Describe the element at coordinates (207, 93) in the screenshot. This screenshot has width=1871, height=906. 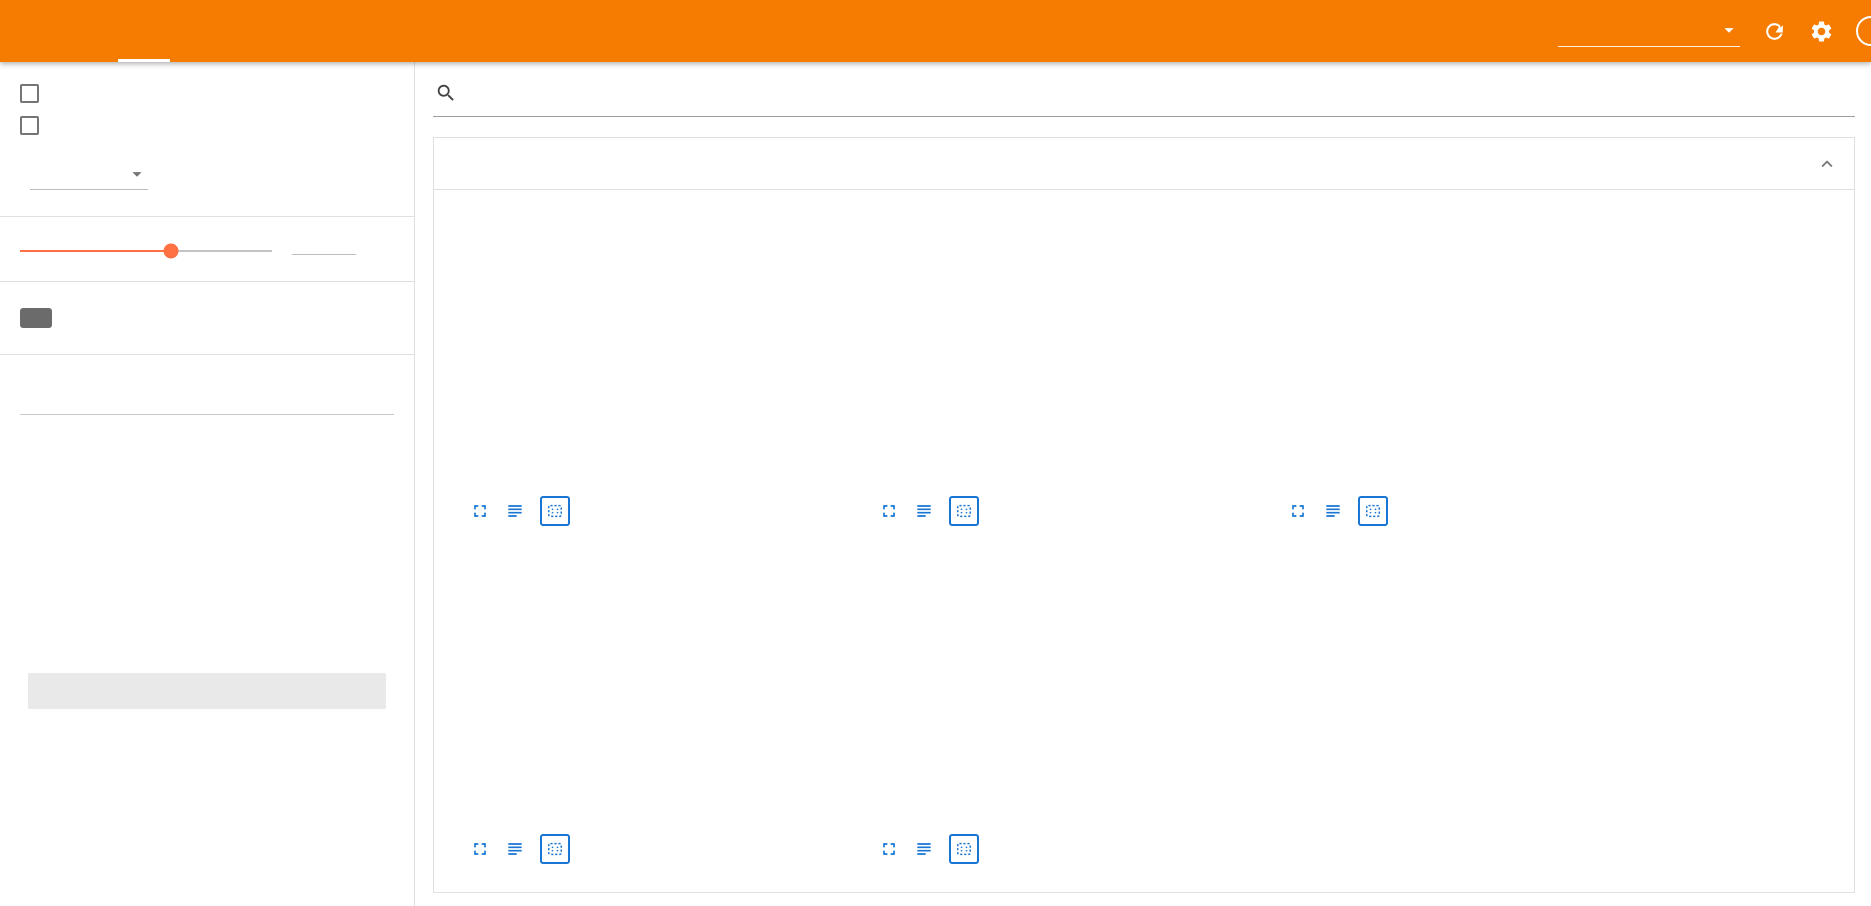
I see `show-download-row` at that location.